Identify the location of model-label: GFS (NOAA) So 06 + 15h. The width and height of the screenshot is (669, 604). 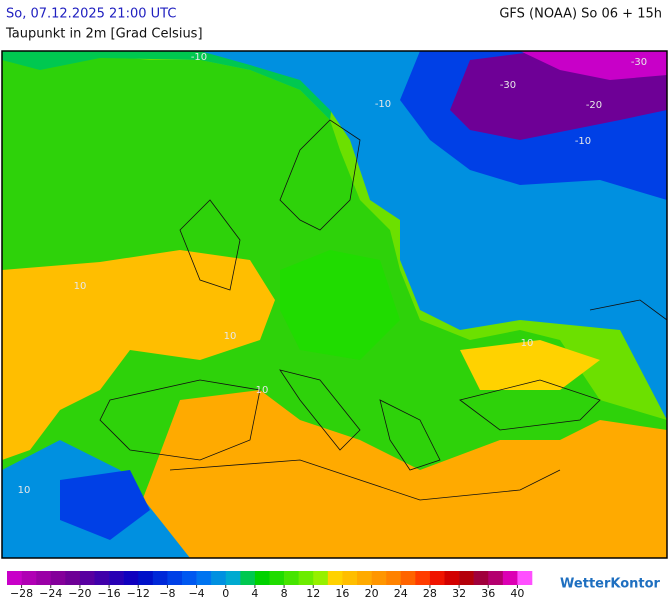
(580, 14).